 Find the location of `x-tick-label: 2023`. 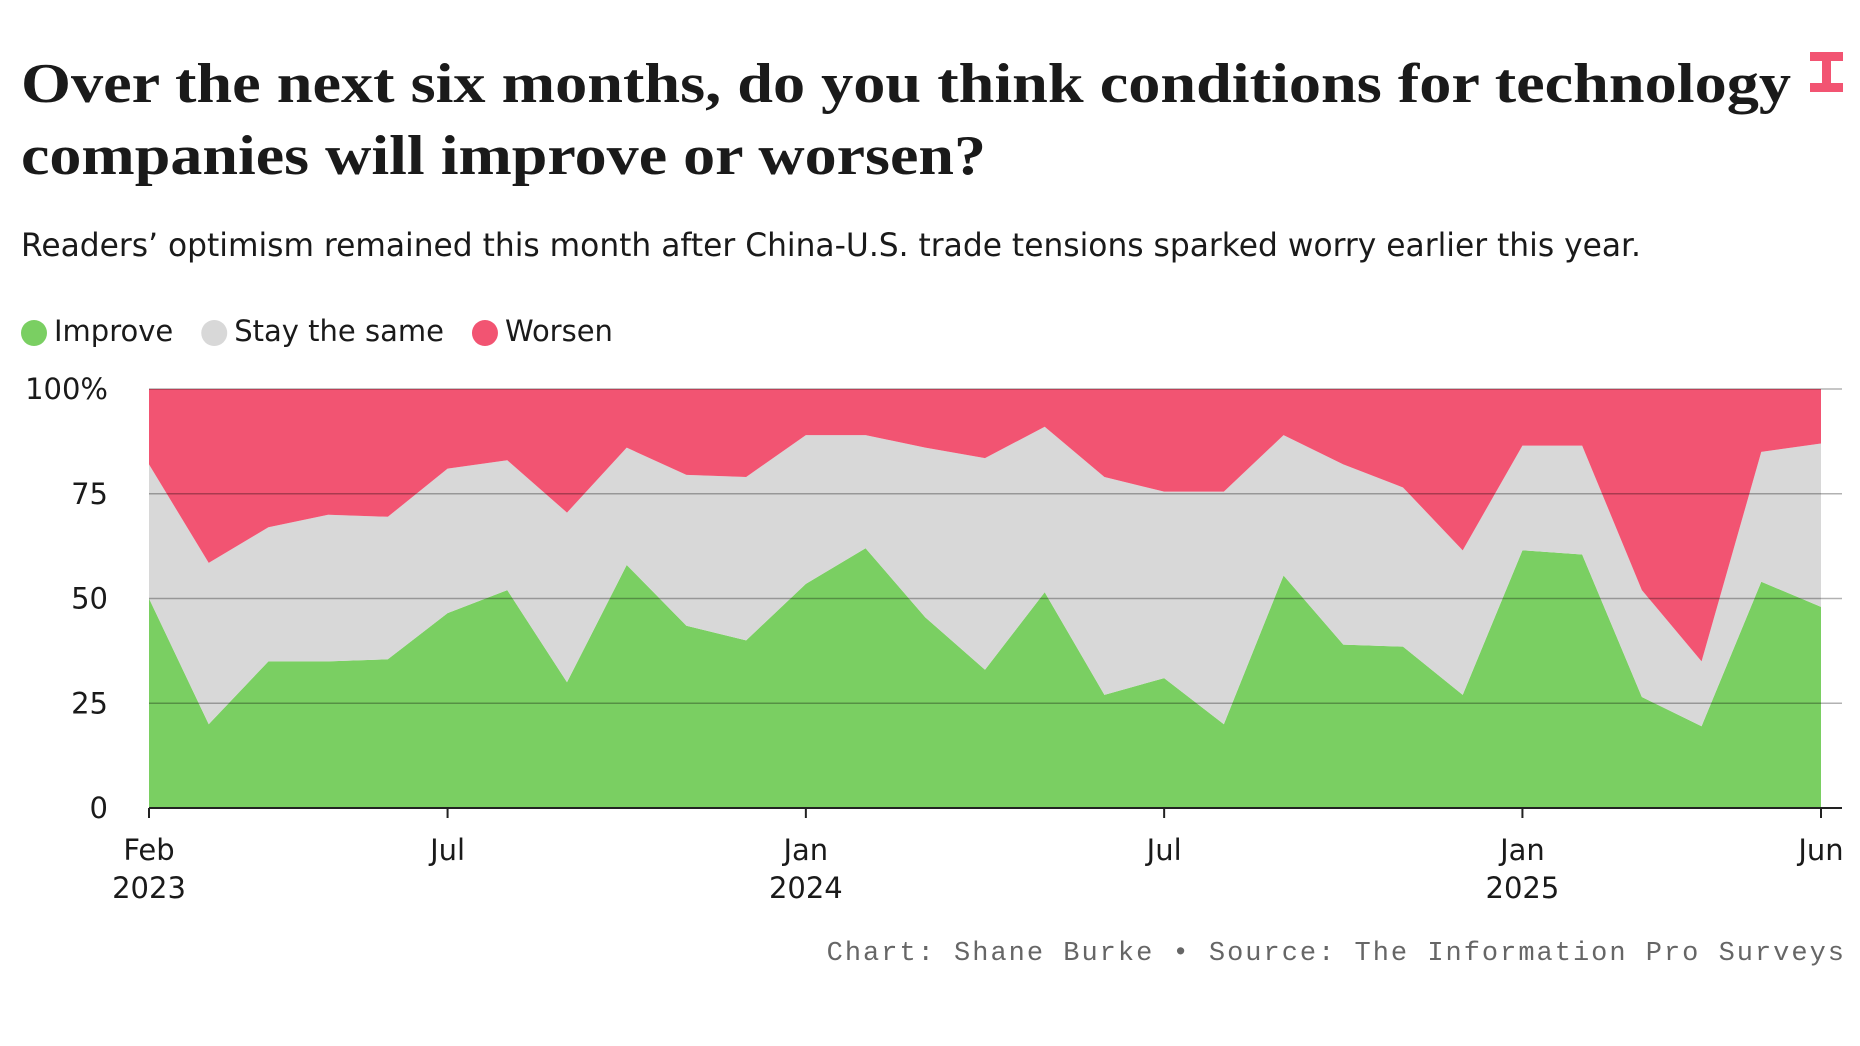

x-tick-label: 2023 is located at coordinates (149, 888).